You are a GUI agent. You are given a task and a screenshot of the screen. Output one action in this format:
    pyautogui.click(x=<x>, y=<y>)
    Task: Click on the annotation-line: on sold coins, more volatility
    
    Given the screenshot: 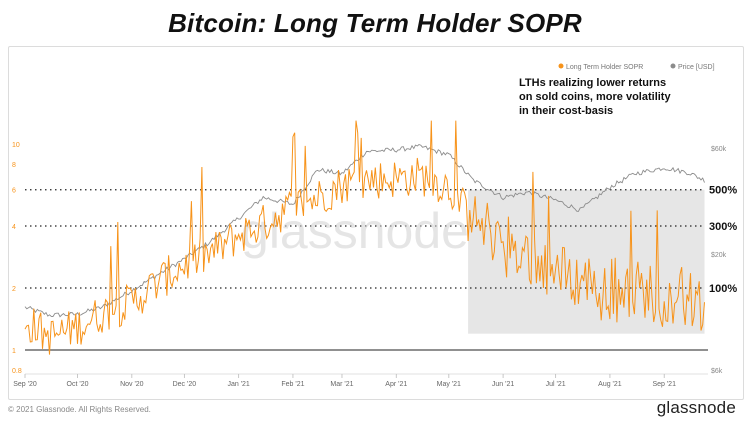 What is the action you would take?
    pyautogui.click(x=595, y=97)
    